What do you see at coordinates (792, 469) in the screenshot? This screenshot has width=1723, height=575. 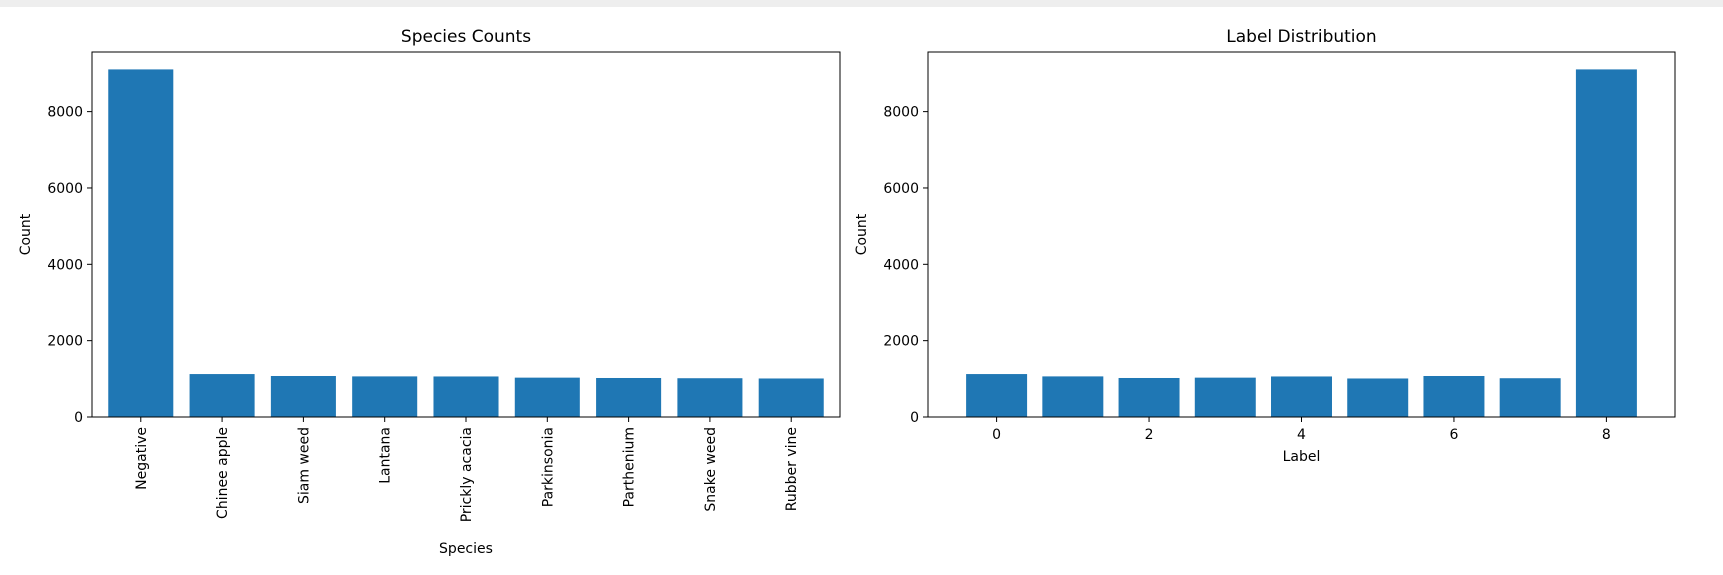 I see `x-tick-label: Rubber vine` at bounding box center [792, 469].